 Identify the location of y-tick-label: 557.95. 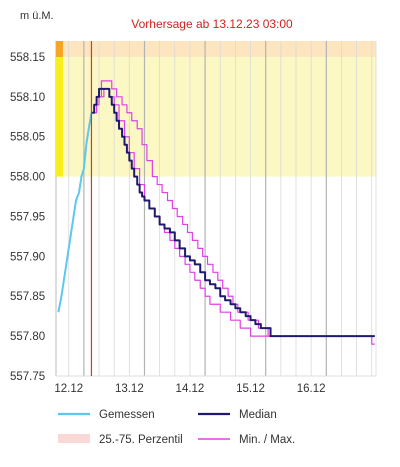
(27, 217).